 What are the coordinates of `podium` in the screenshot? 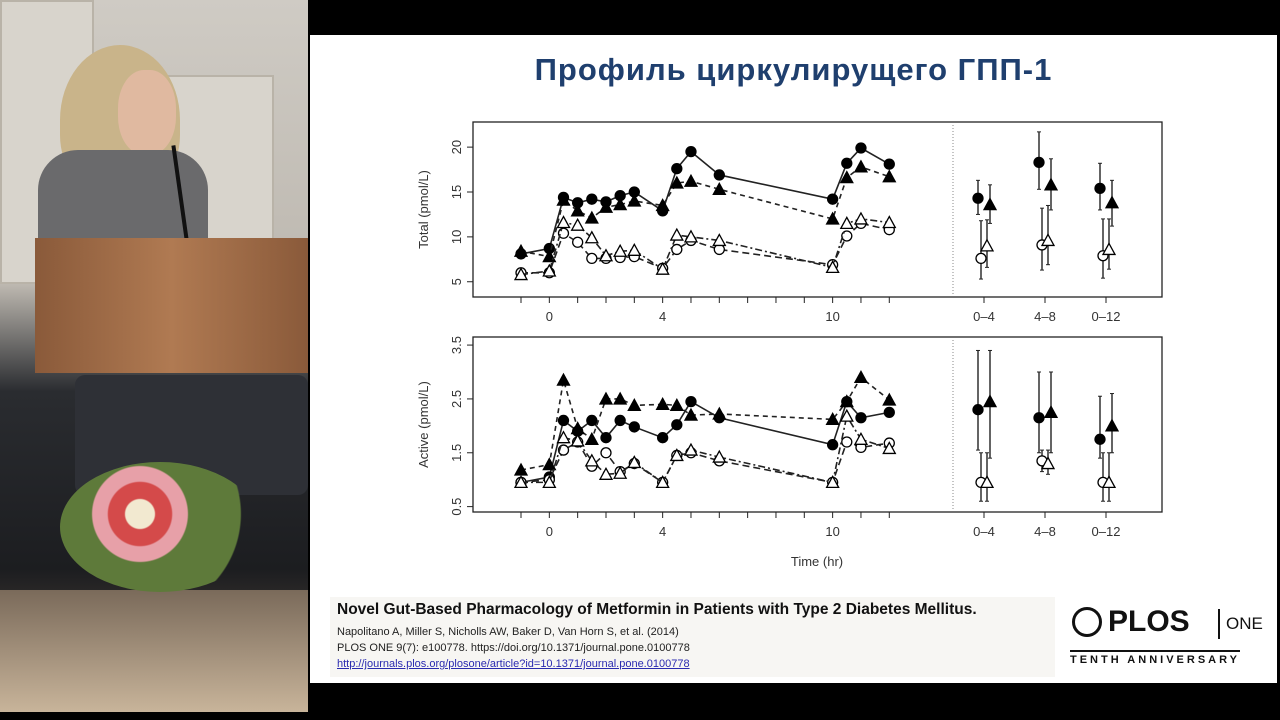 It's located at (171, 305).